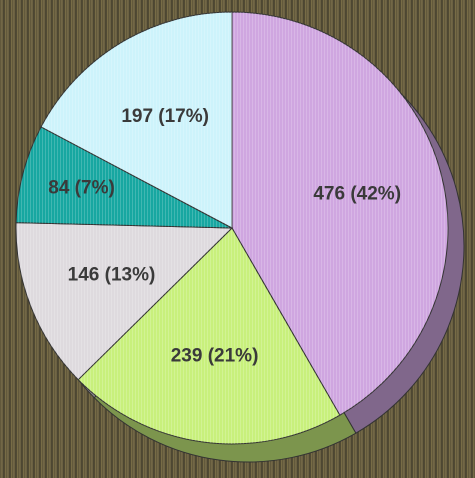 This screenshot has height=478, width=475. Describe the element at coordinates (165, 116) in the screenshot. I see `data-label: 197 (17%)` at that location.